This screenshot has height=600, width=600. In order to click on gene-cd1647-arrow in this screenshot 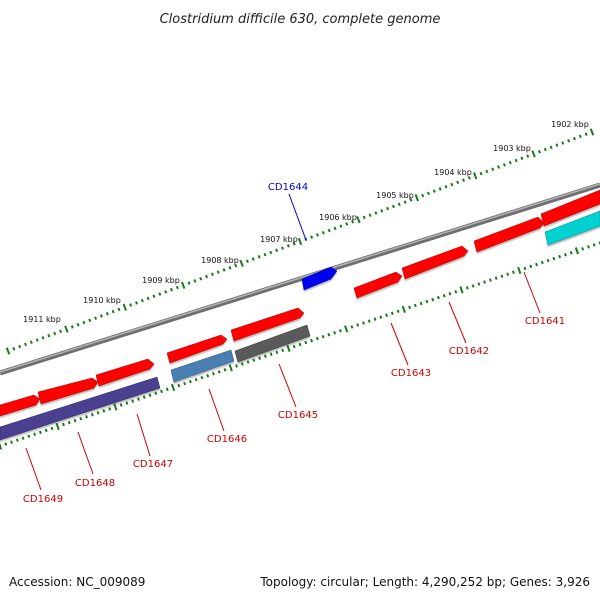, I will do `click(125, 372)`.